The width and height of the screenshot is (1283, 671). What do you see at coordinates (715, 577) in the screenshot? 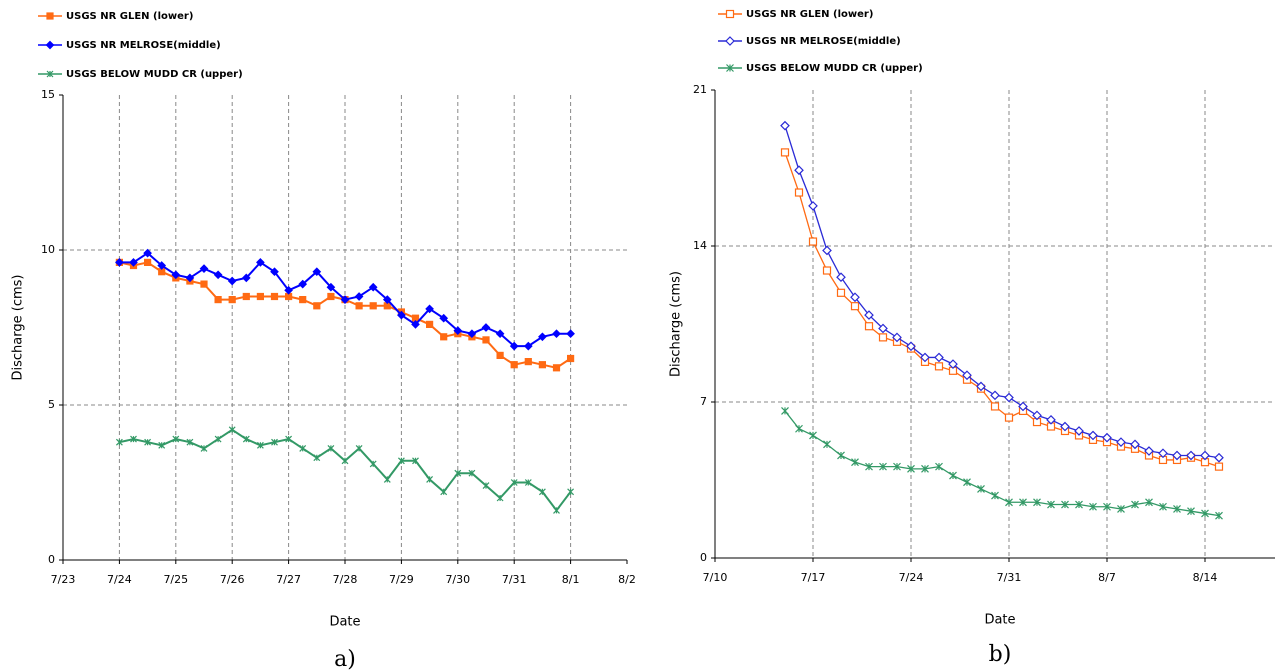
I see `x-tick-label: 7/10` at bounding box center [715, 577].